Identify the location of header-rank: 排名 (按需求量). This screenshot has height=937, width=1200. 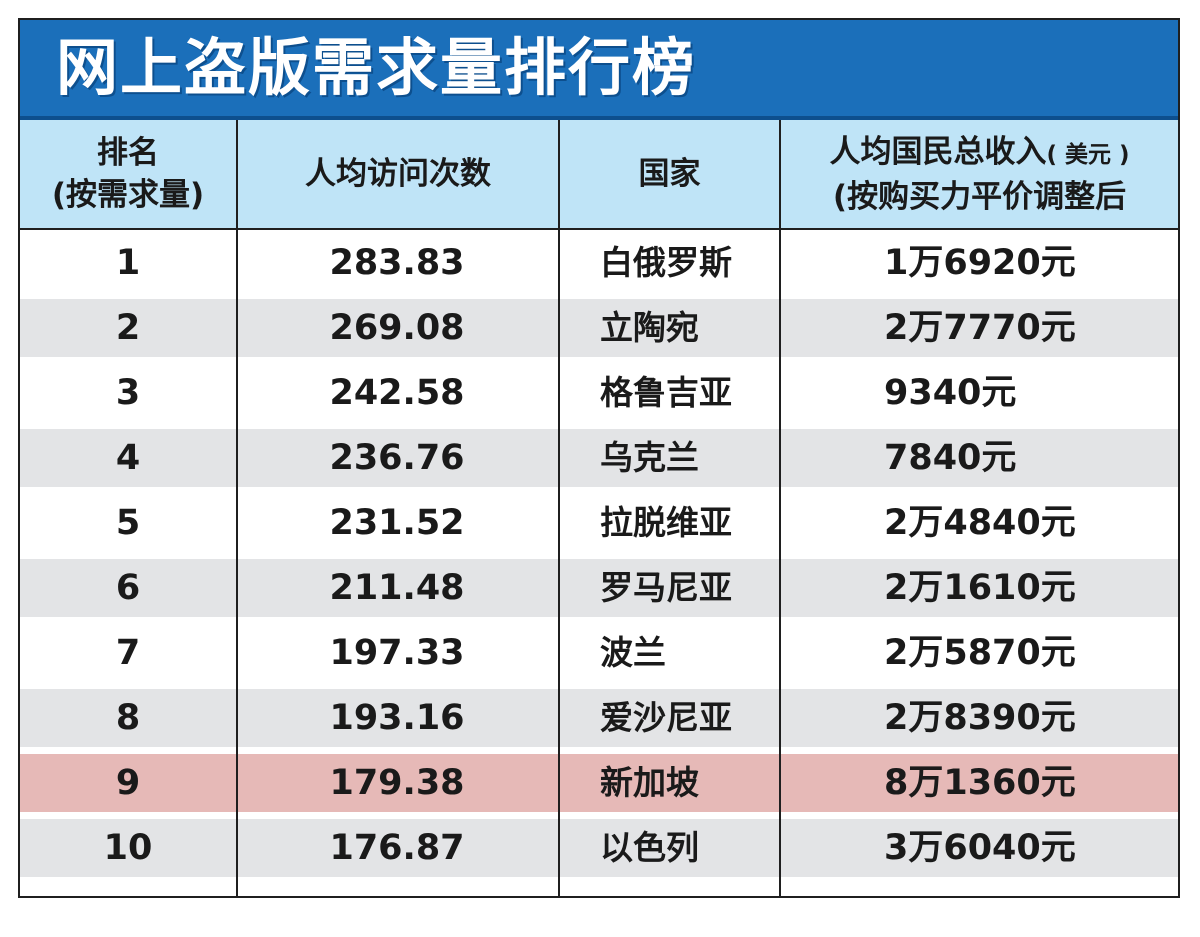
(128, 174).